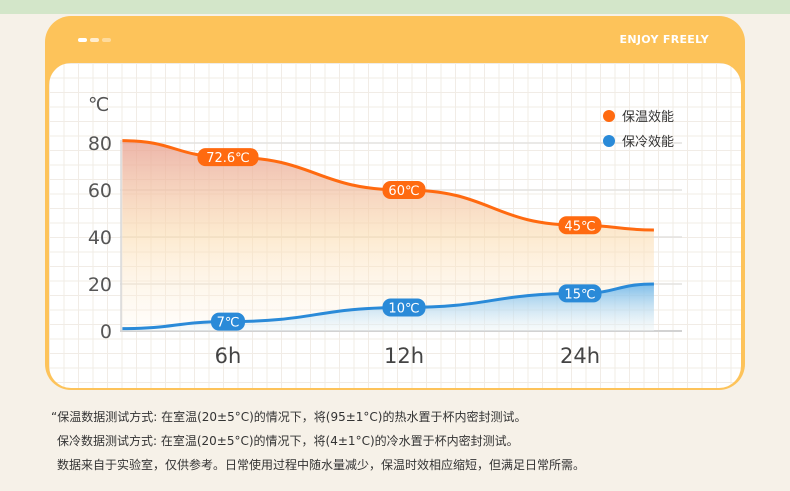  Describe the element at coordinates (404, 356) in the screenshot. I see `x-tick-label: 12h` at that location.